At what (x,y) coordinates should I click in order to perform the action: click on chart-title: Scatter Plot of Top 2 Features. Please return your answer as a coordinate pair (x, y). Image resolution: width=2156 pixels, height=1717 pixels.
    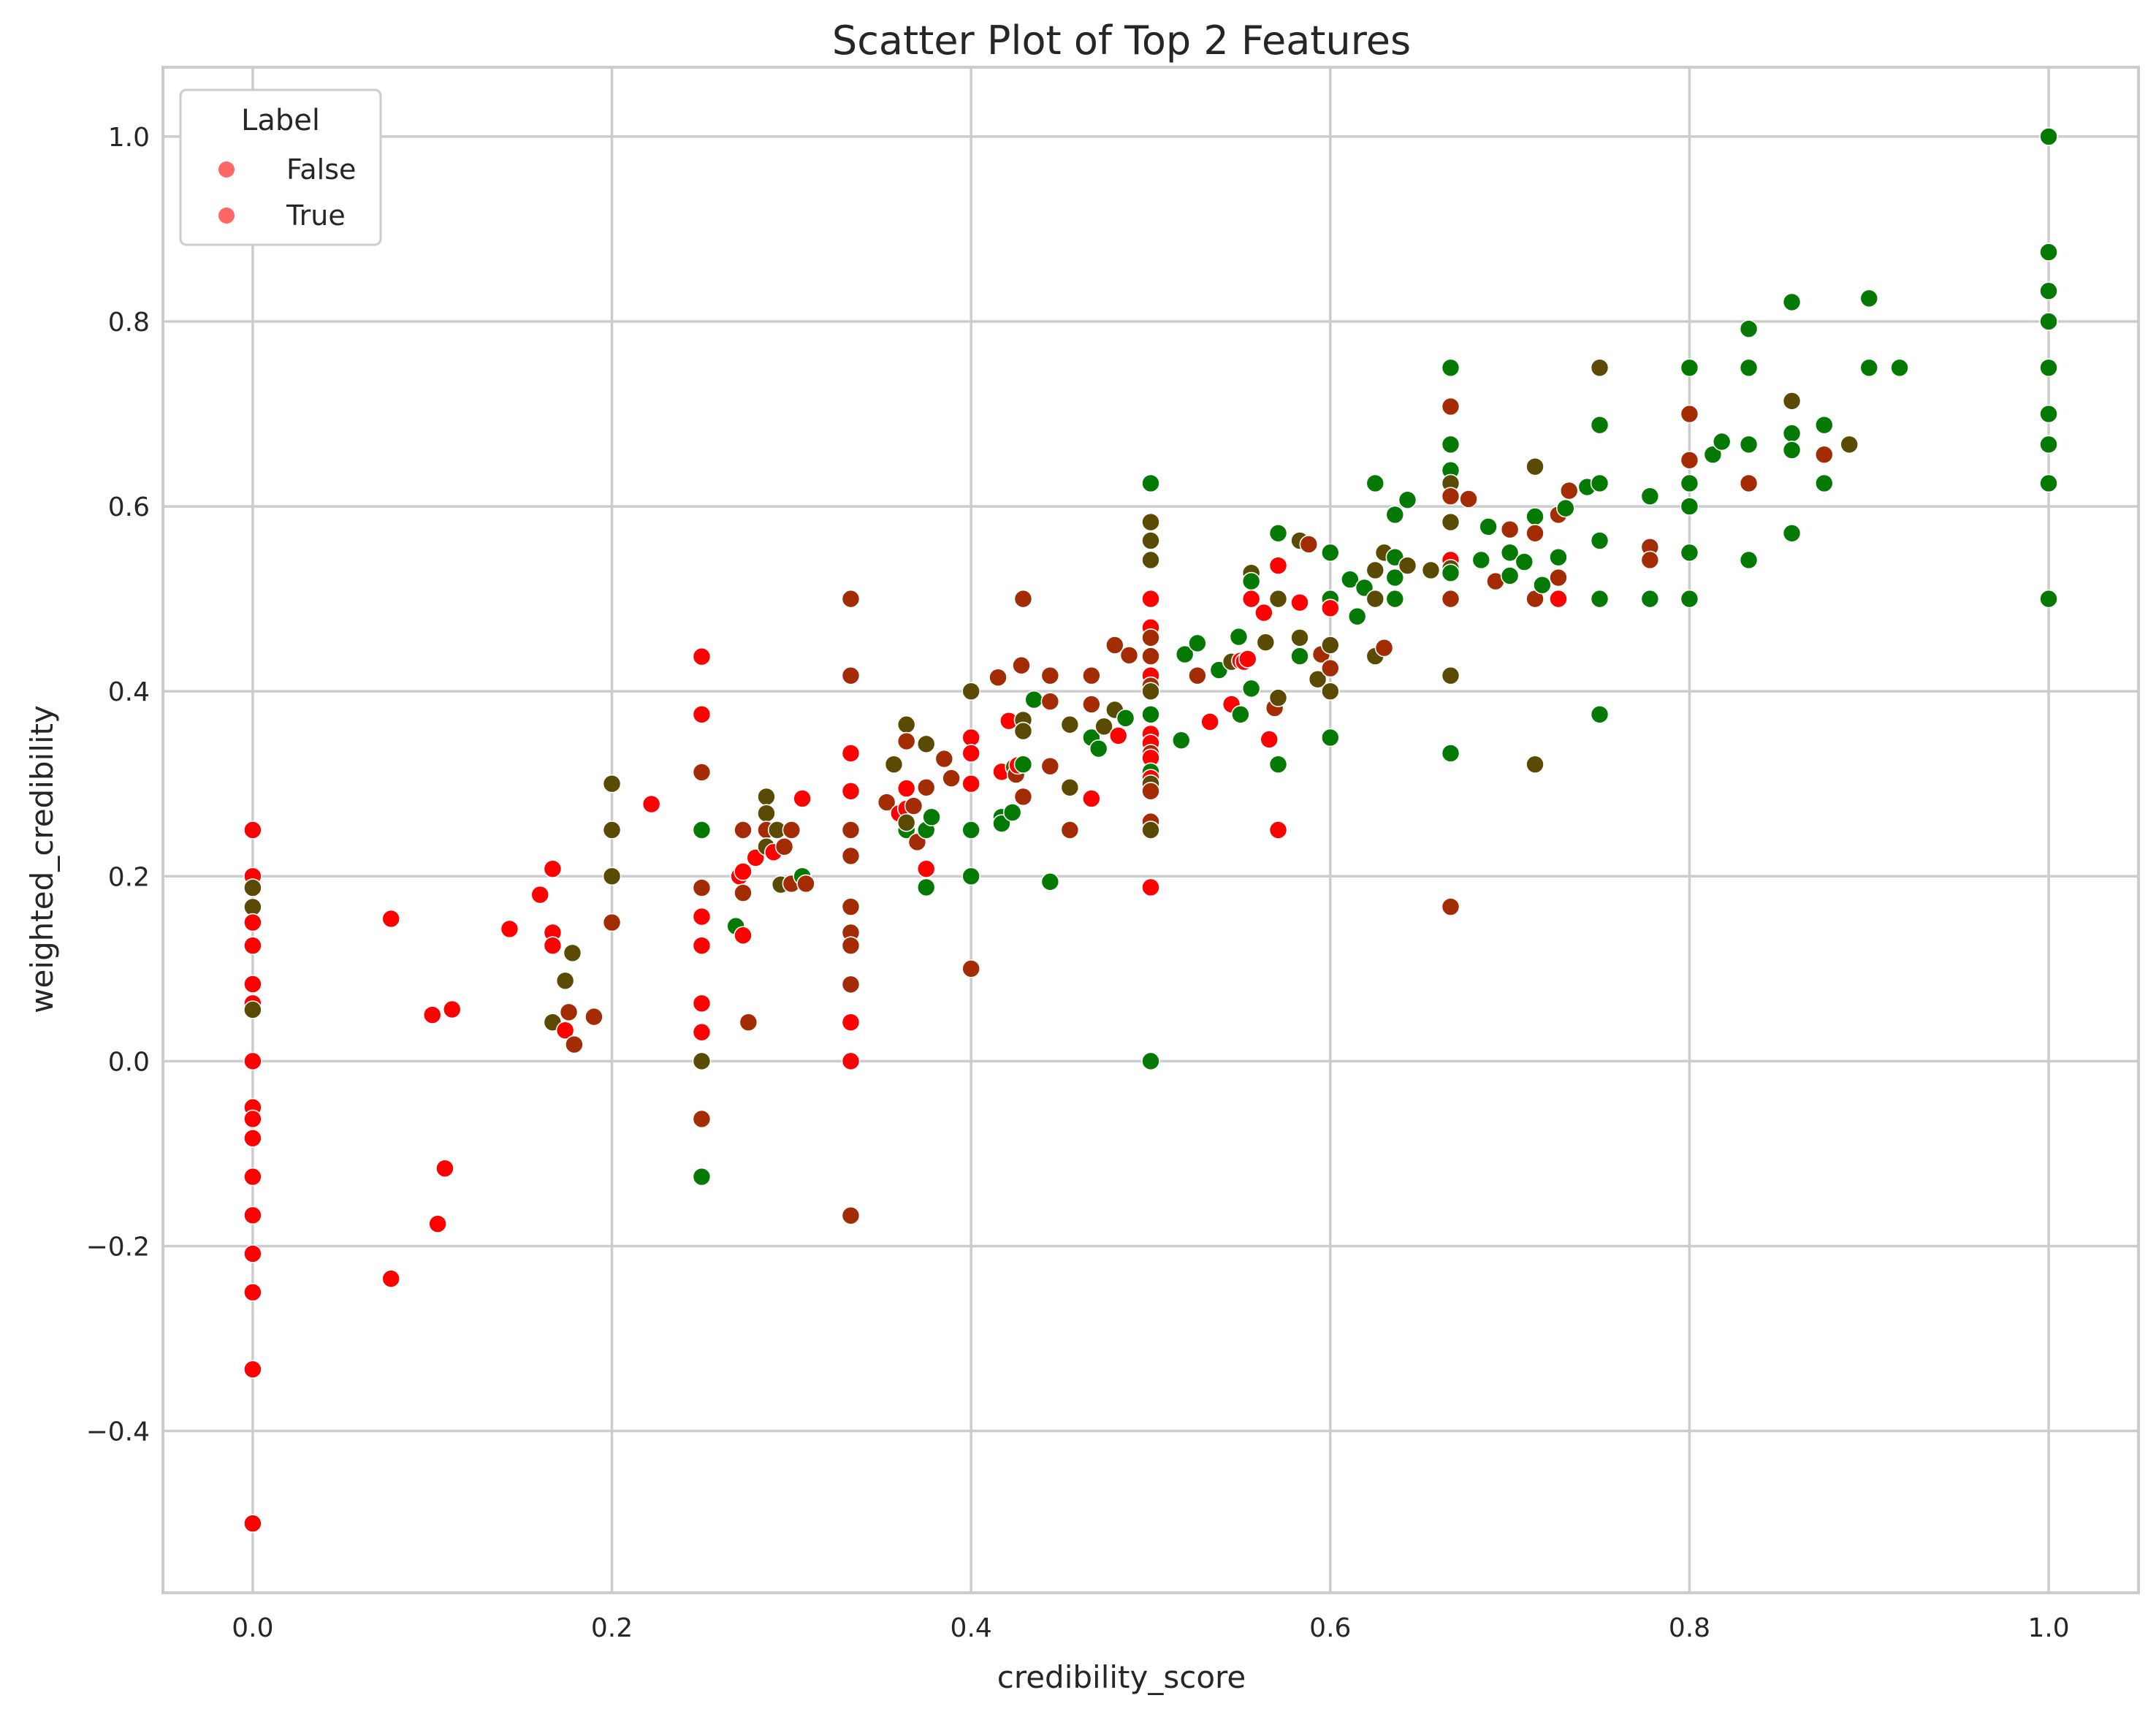
    Looking at the image, I should click on (1121, 41).